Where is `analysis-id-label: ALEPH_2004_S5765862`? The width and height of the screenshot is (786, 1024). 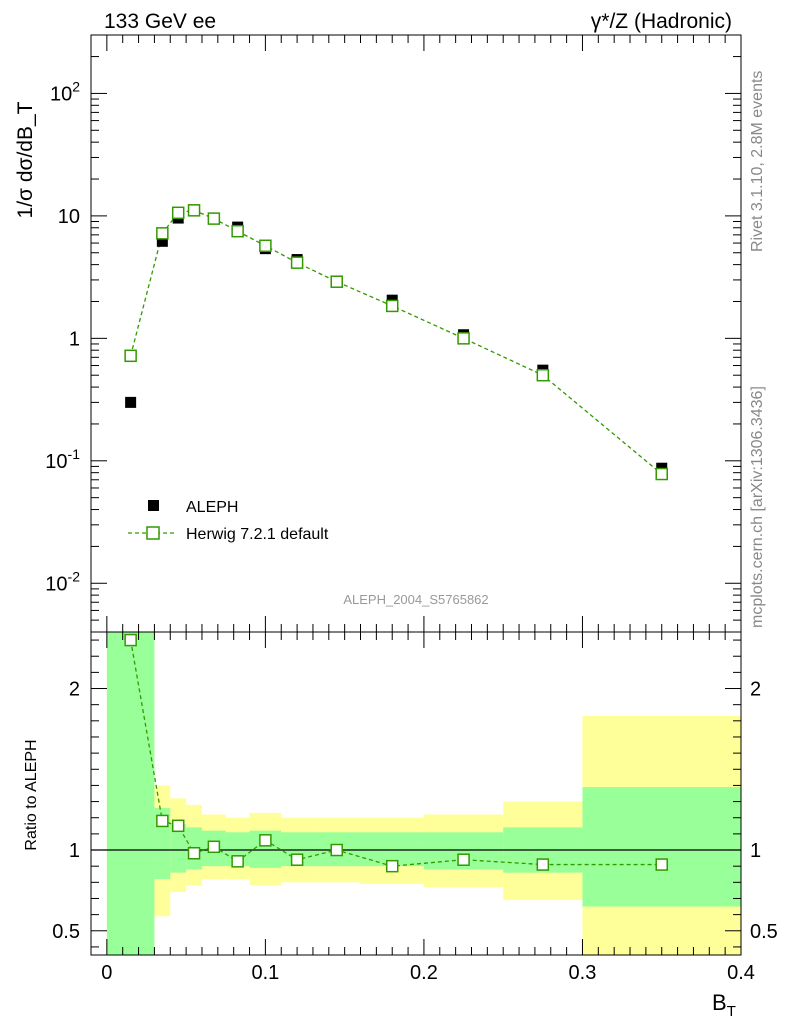
analysis-id-label: ALEPH_2004_S5765862 is located at coordinates (415, 599).